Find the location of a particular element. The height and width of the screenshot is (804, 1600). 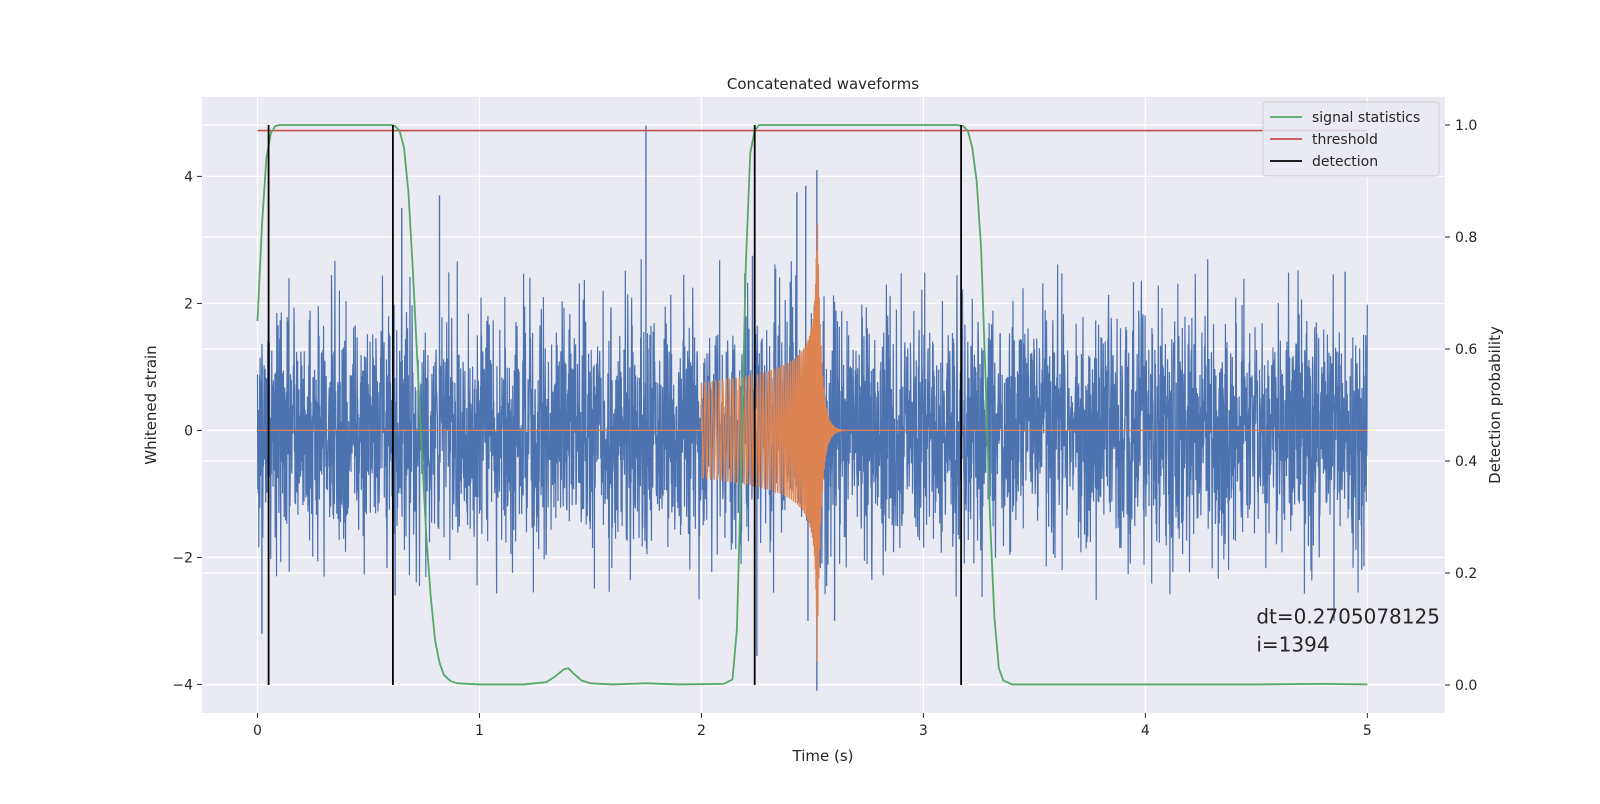

y-left-tick-label: 2 is located at coordinates (188, 304).